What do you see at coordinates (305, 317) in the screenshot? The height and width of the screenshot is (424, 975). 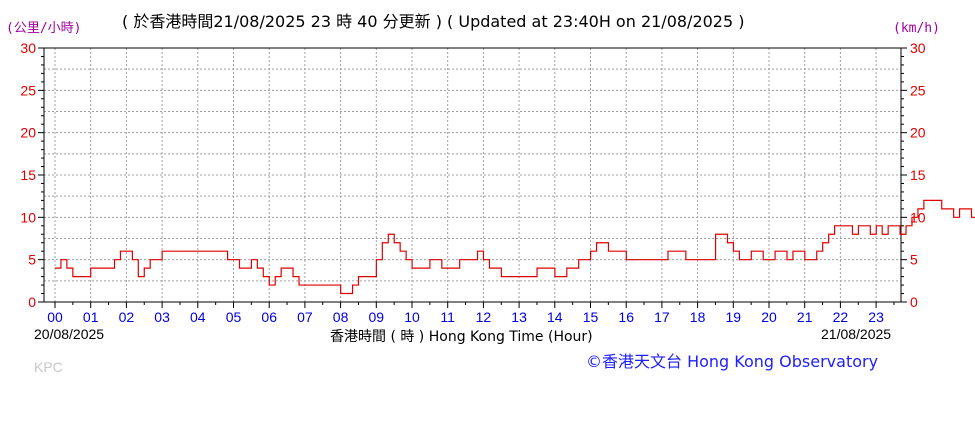 I see `x-tick-label: 07` at bounding box center [305, 317].